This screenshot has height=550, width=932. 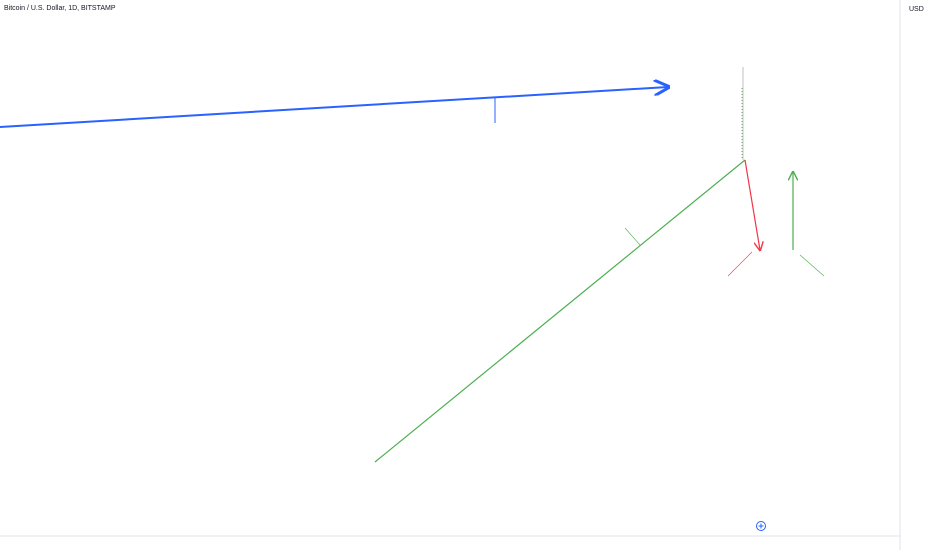 I want to click on add-icon, so click(x=761, y=526).